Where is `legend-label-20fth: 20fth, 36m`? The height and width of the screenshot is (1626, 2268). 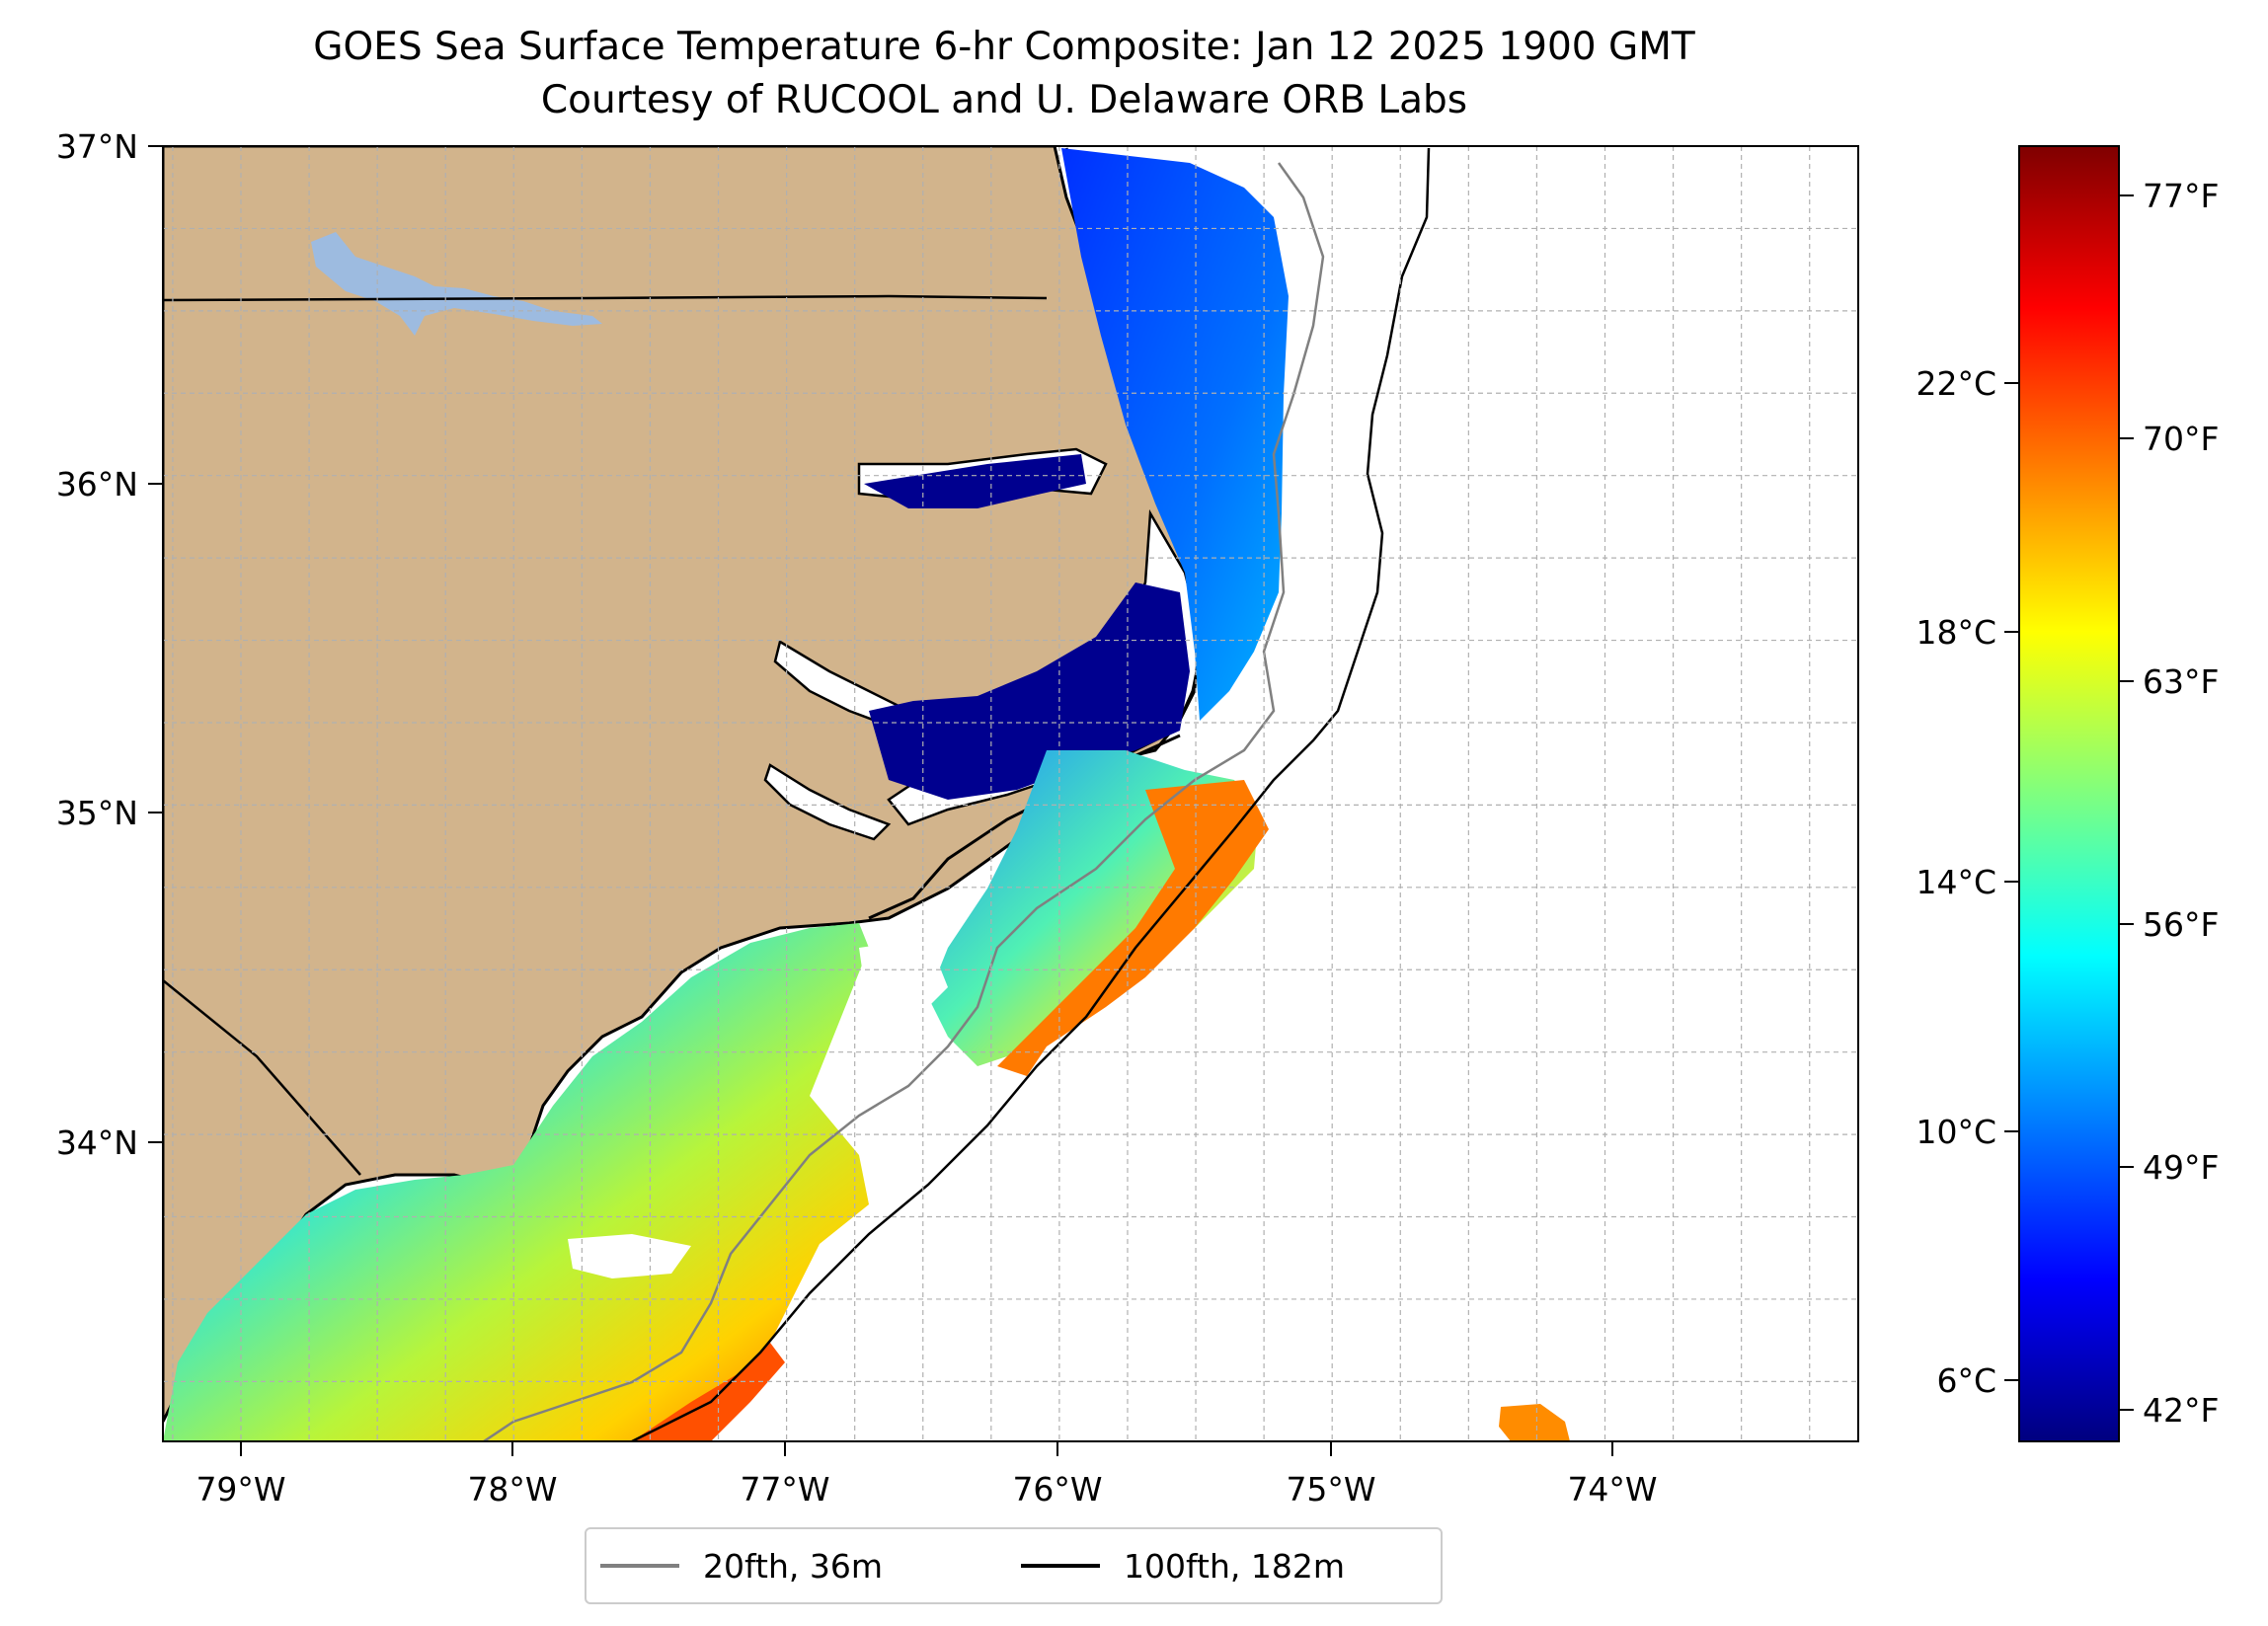 legend-label-20fth: 20fth, 36m is located at coordinates (793, 1566).